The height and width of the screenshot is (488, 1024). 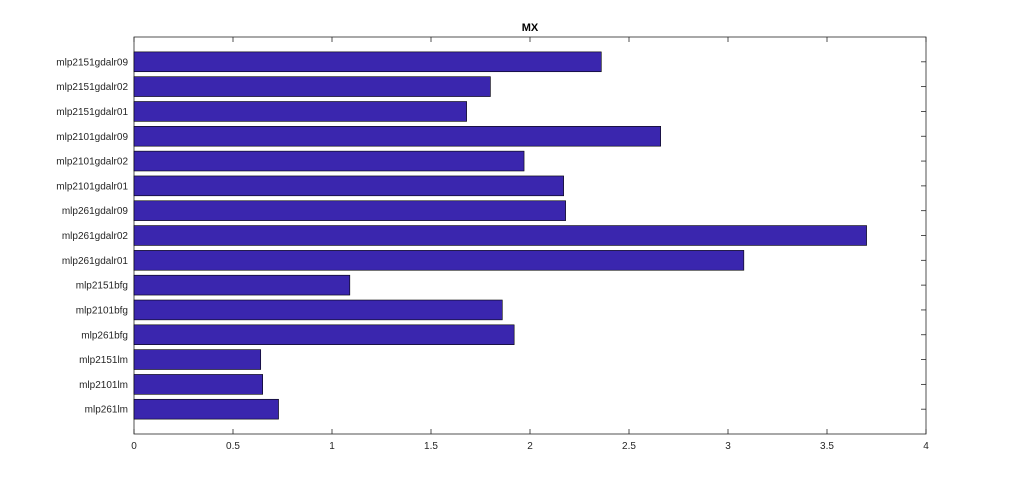 What do you see at coordinates (332, 446) in the screenshot?
I see `x-tick-label: 1` at bounding box center [332, 446].